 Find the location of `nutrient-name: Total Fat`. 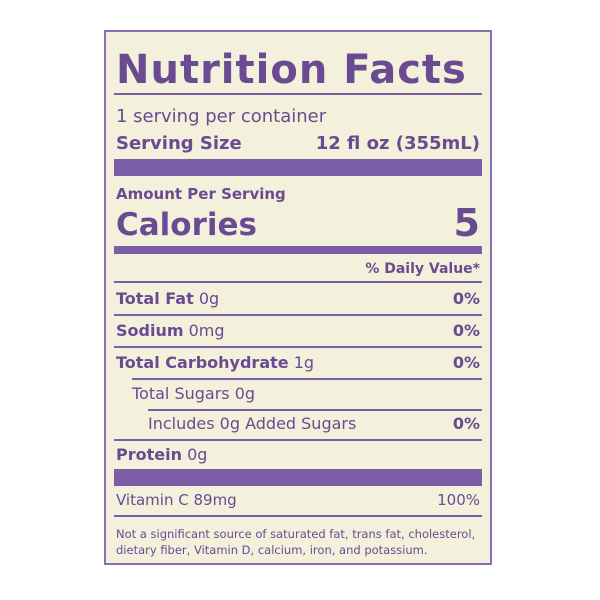

nutrient-name: Total Fat is located at coordinates (155, 298).